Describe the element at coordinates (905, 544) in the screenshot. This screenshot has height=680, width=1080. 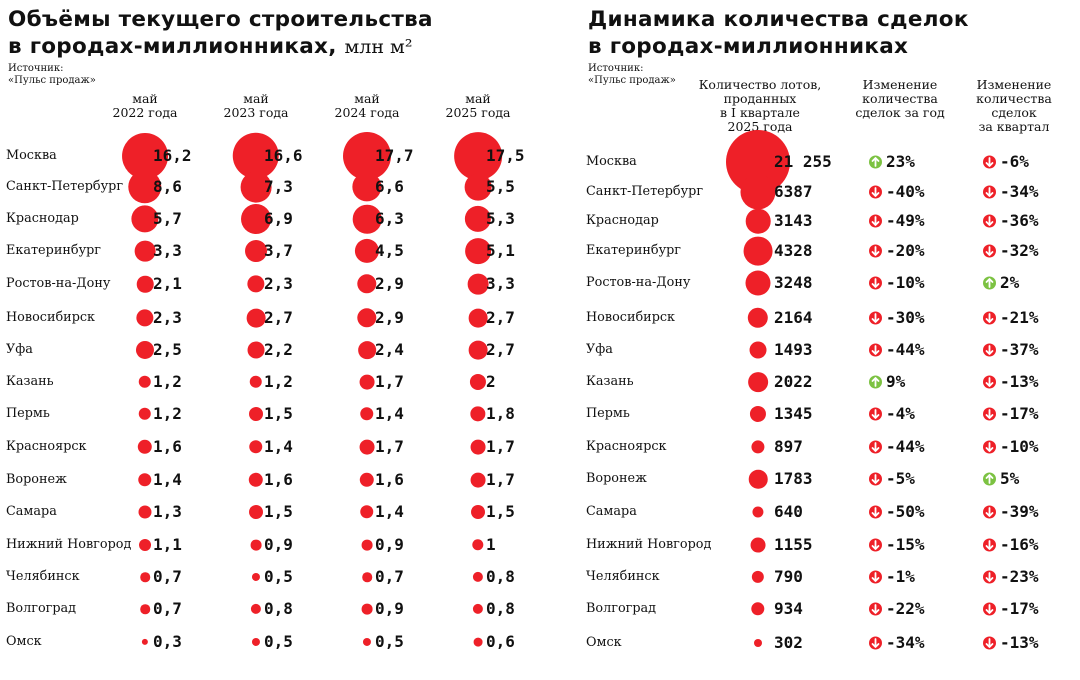
I see `year-change-value: -15%` at that location.